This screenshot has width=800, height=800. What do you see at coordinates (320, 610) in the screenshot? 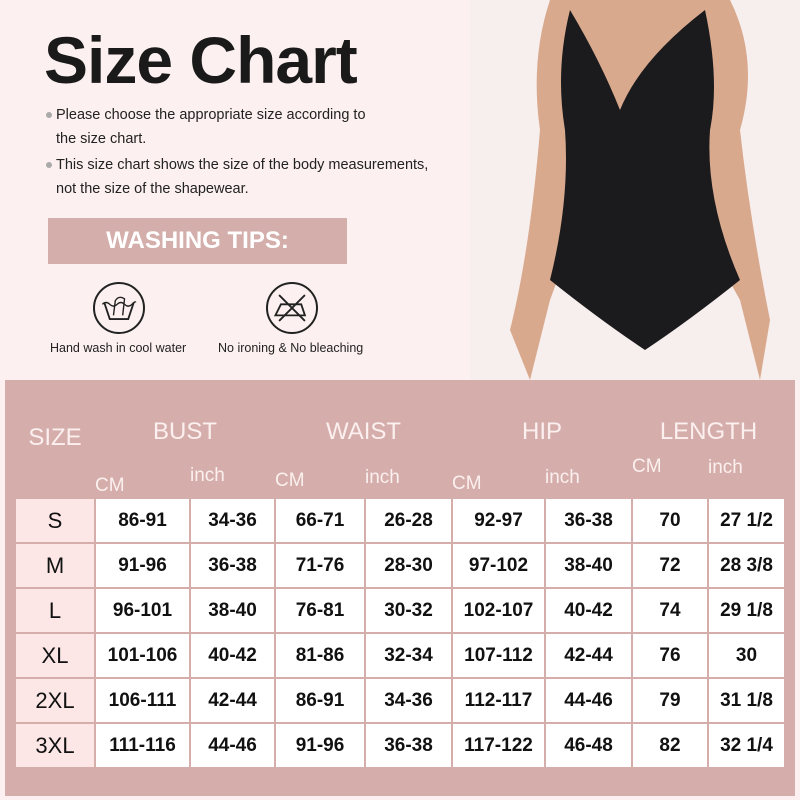
I see `table-cell: 76-81` at bounding box center [320, 610].